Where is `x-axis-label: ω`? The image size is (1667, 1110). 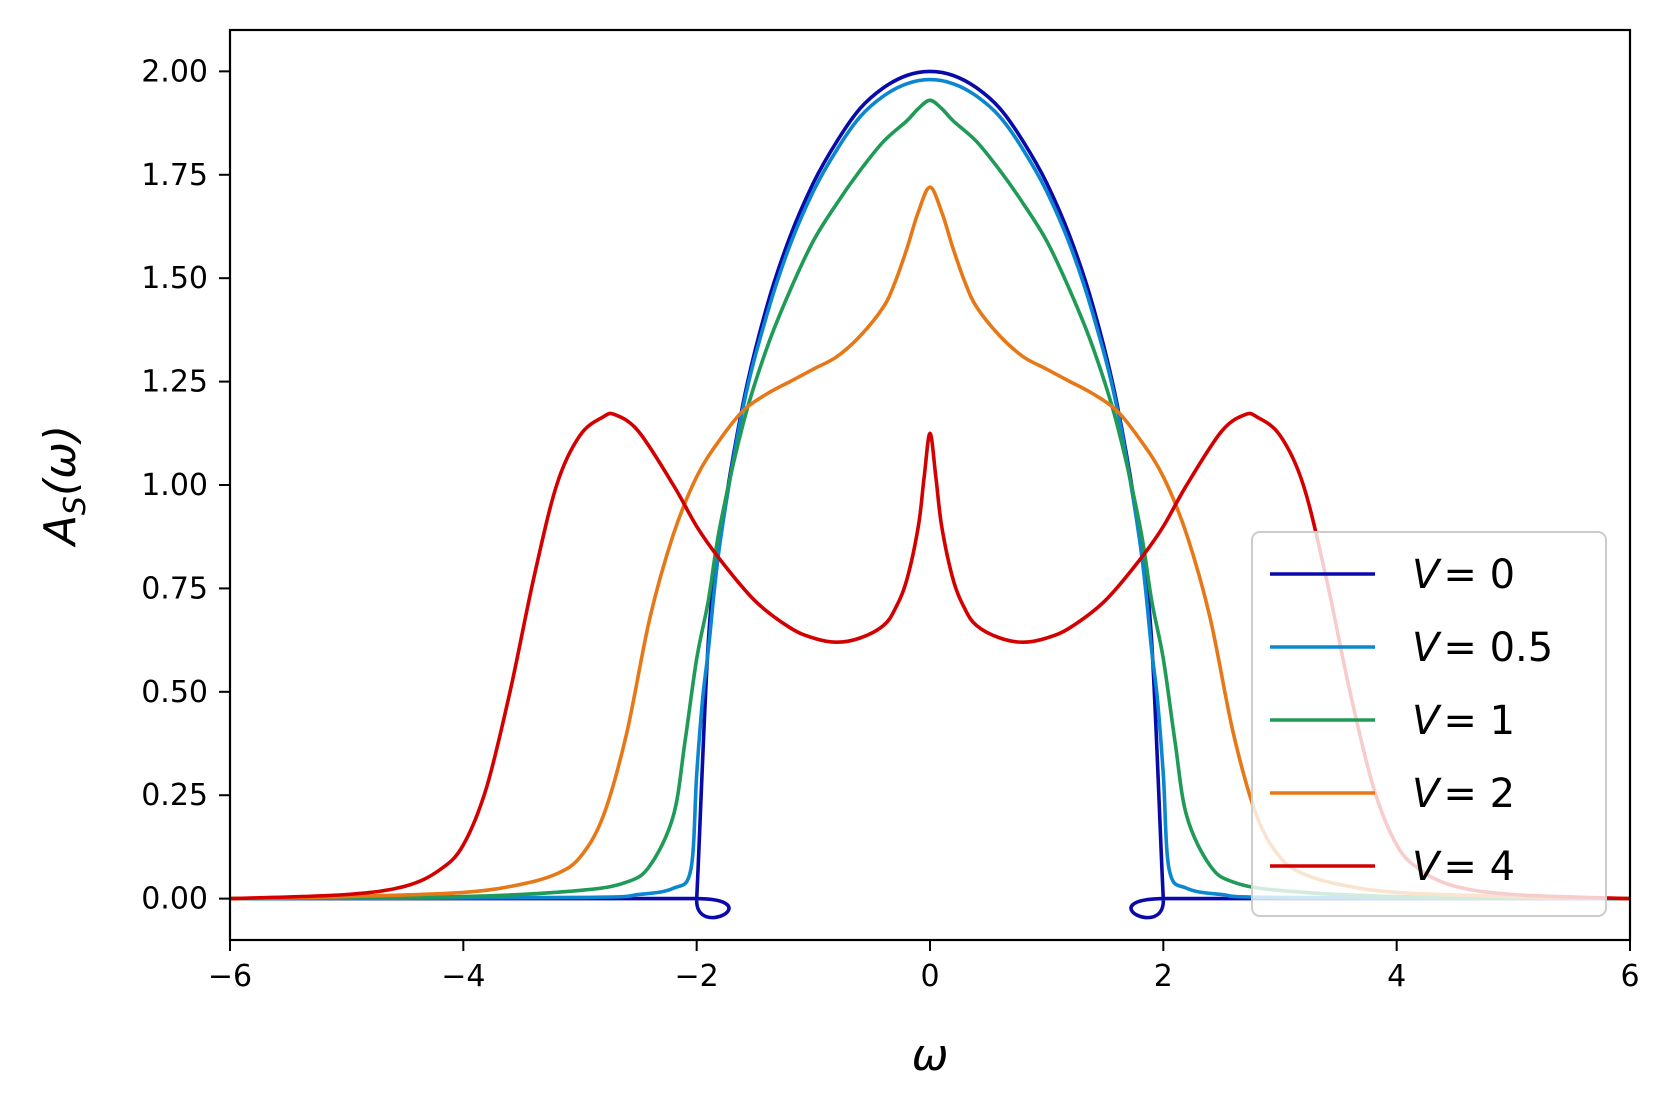
x-axis-label: ω is located at coordinates (930, 1055).